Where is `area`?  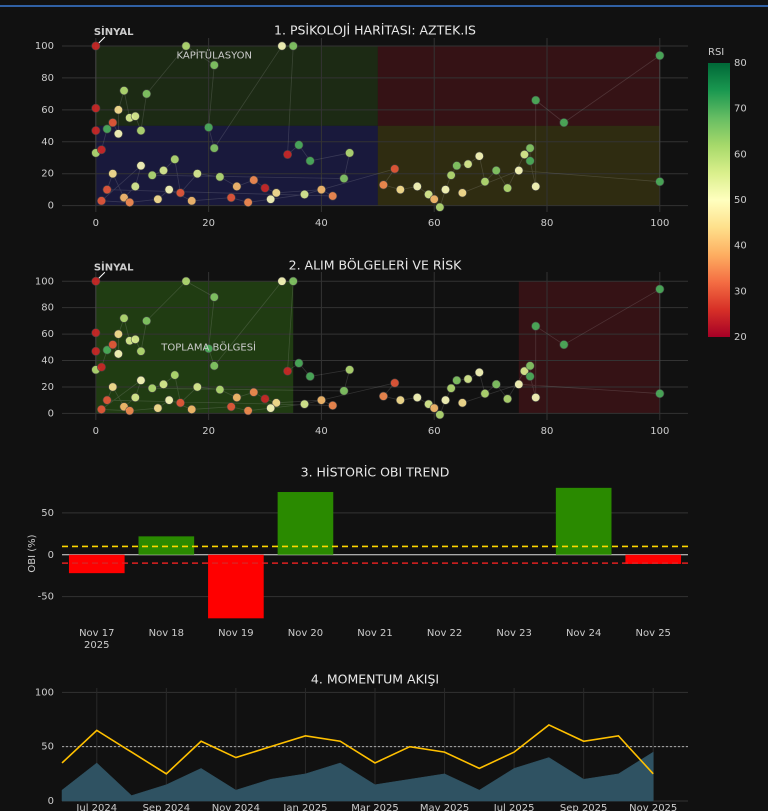
area is located at coordinates (357, 776).